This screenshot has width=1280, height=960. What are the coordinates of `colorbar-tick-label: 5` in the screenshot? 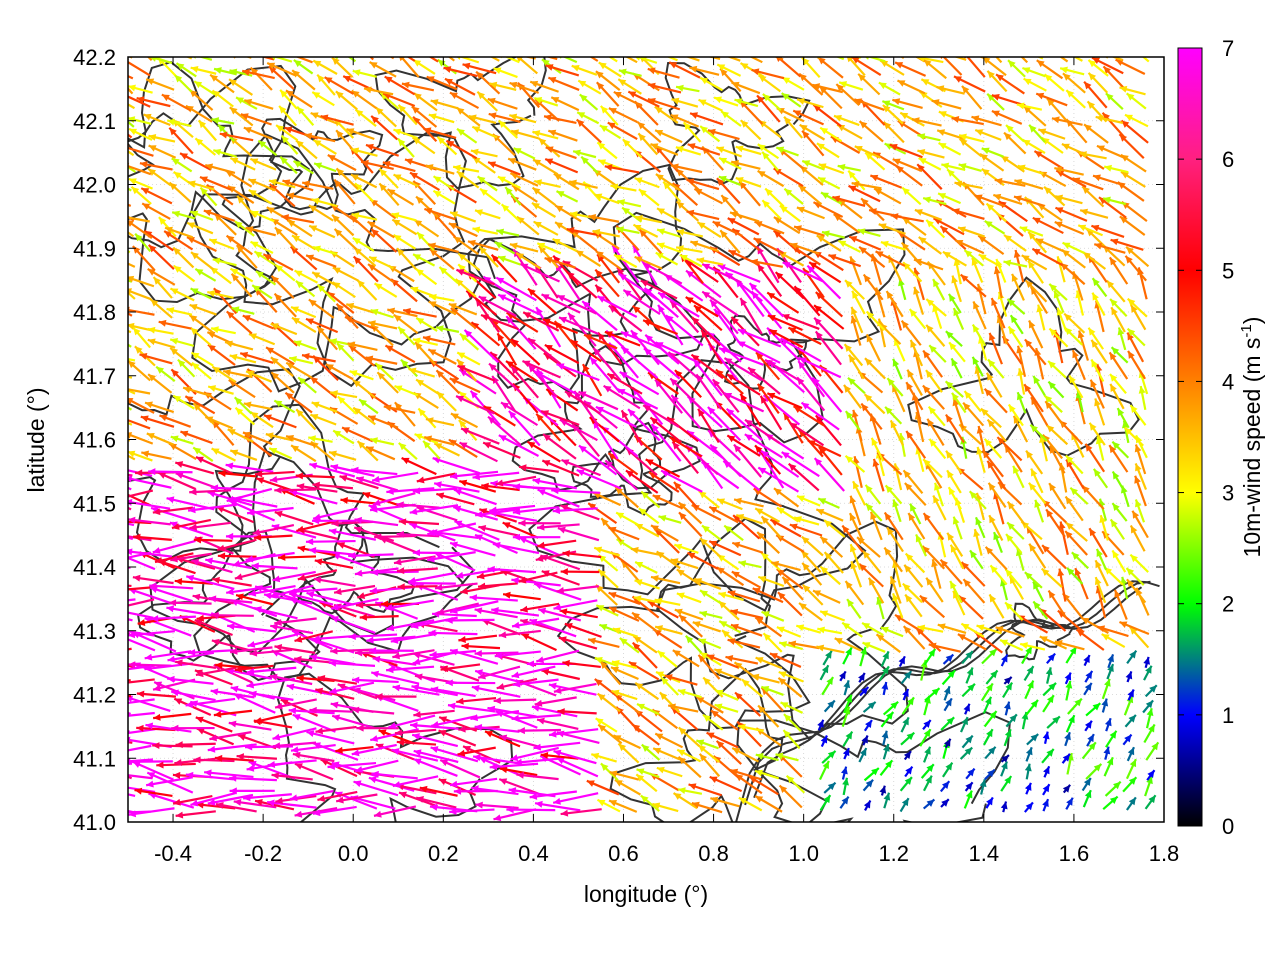 It's located at (1228, 270).